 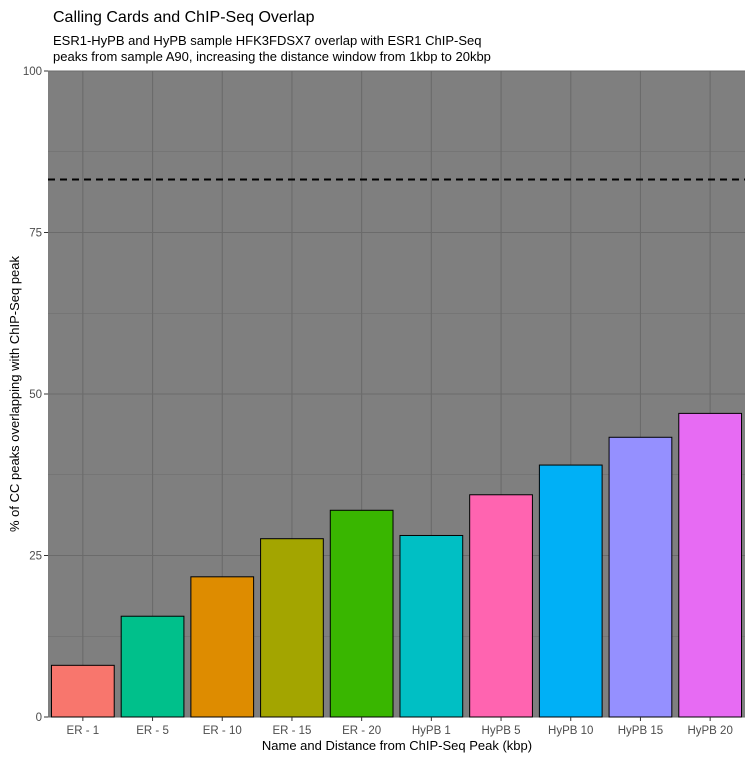 What do you see at coordinates (501, 731) in the screenshot?
I see `x-tick-label: HyPB 5` at bounding box center [501, 731].